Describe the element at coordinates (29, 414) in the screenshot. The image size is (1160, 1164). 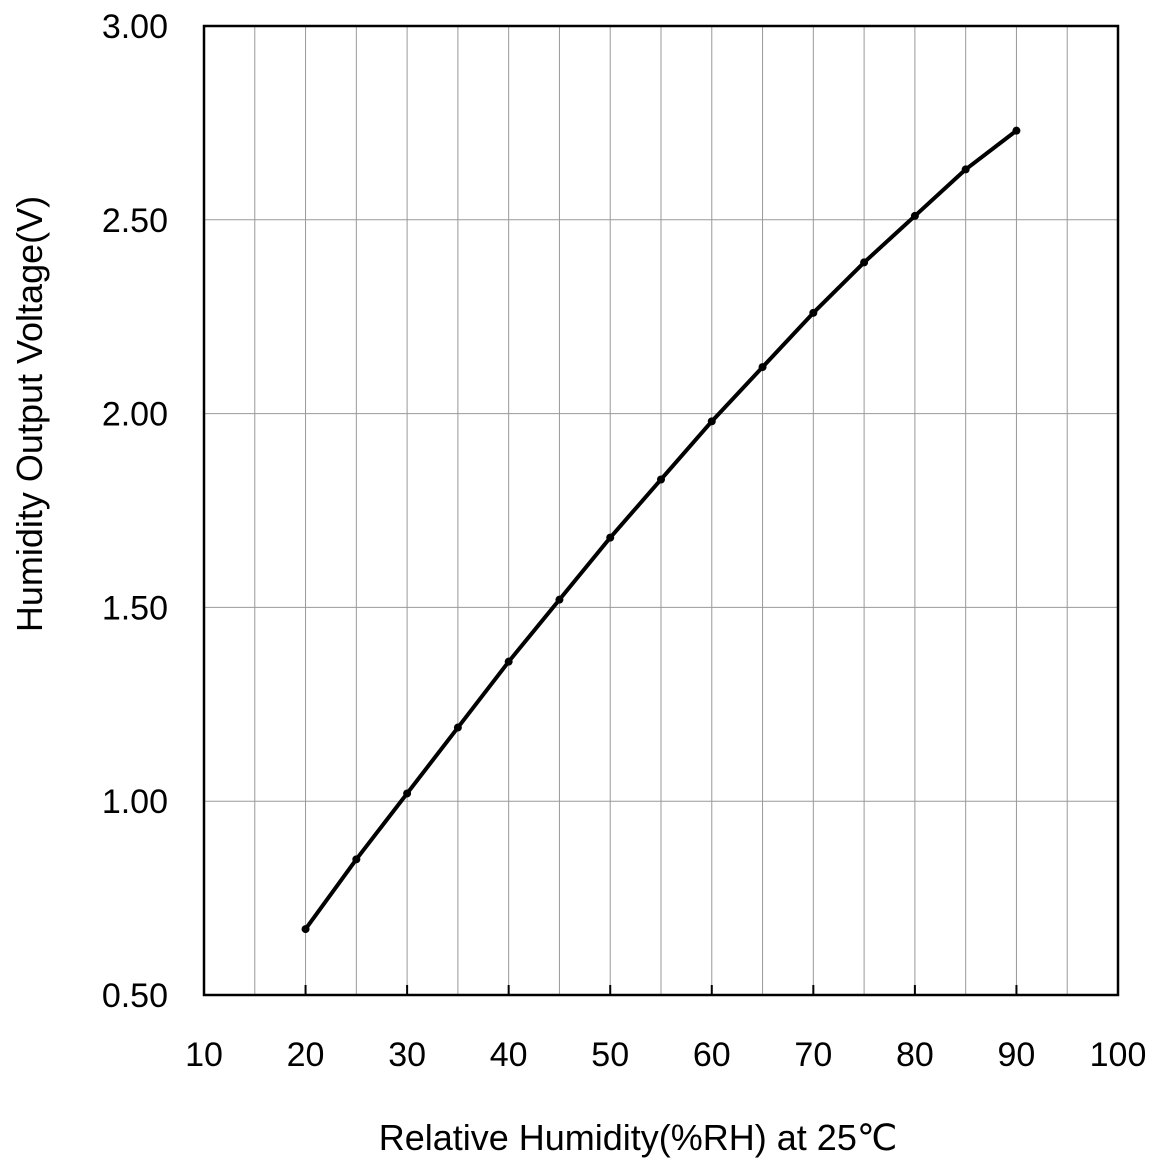
I see `y-axis-title: Humidity Output Voltage(V)` at that location.